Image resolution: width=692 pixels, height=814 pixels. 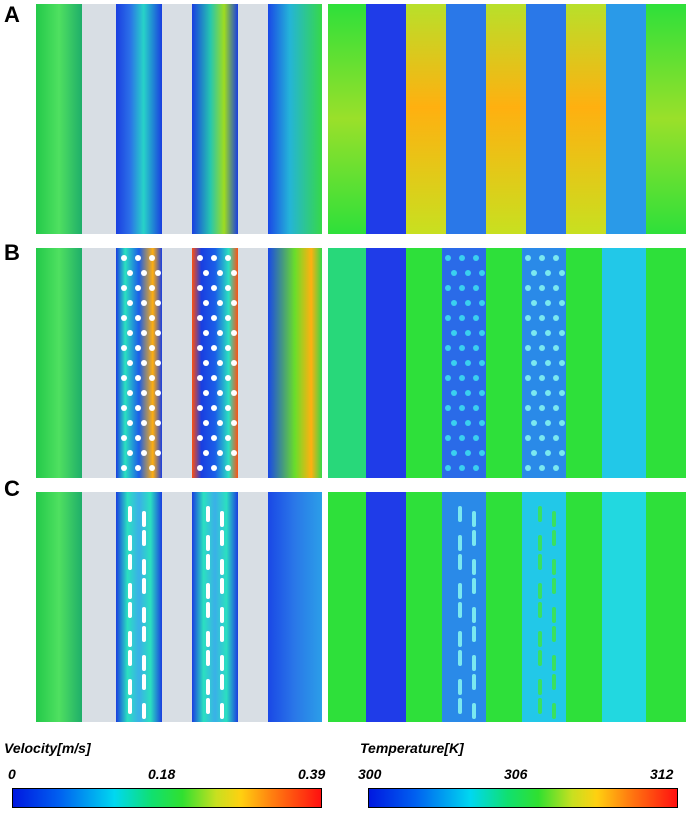 I want to click on velocity-map-c, so click(x=179, y=607).